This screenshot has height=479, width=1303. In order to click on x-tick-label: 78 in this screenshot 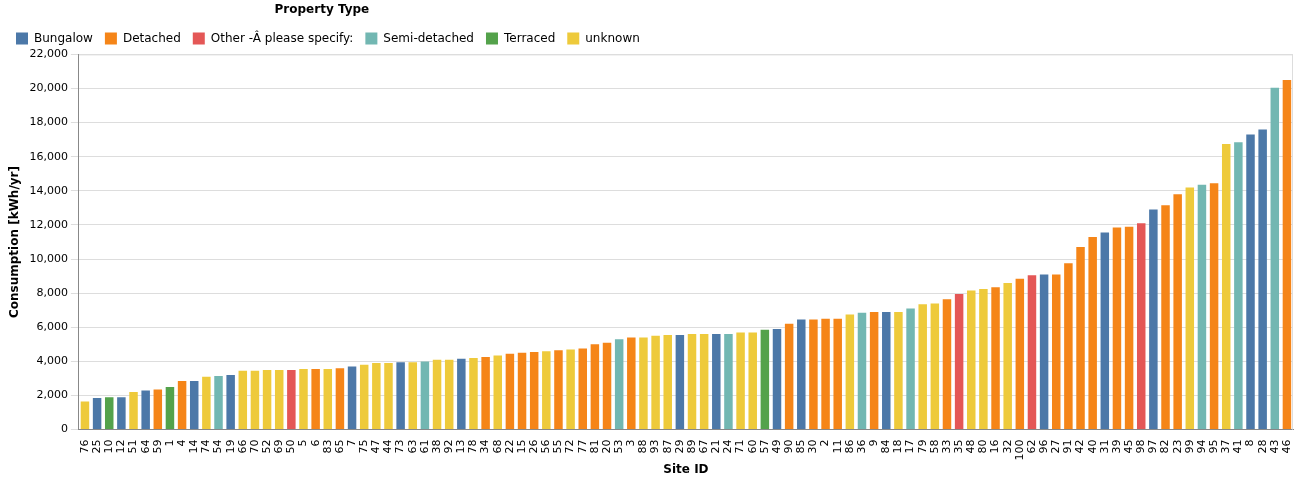, I will do `click(473, 446)`.